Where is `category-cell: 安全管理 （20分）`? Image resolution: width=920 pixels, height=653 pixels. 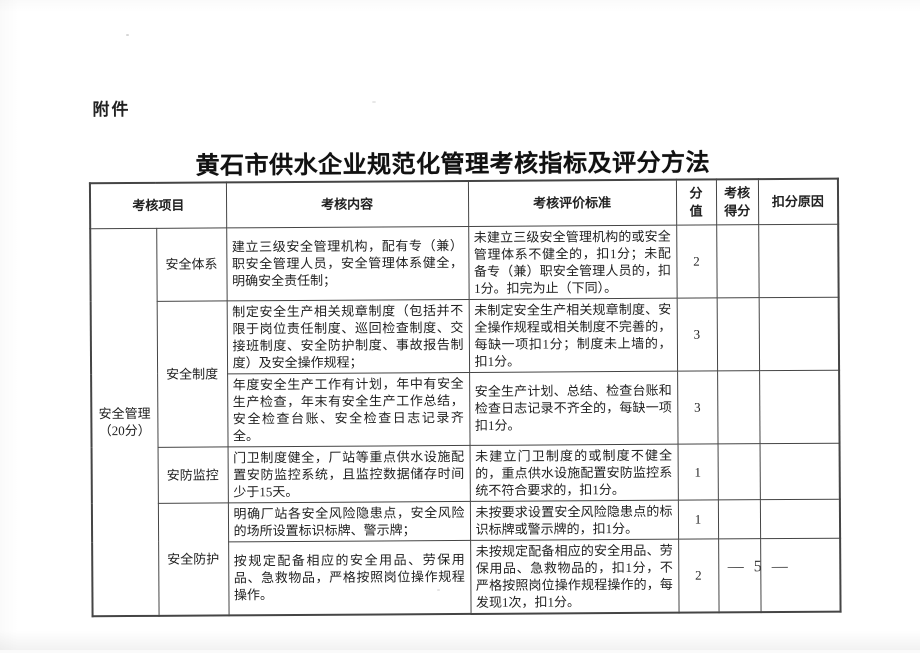
category-cell: 安全管理 （20分） is located at coordinates (124, 421).